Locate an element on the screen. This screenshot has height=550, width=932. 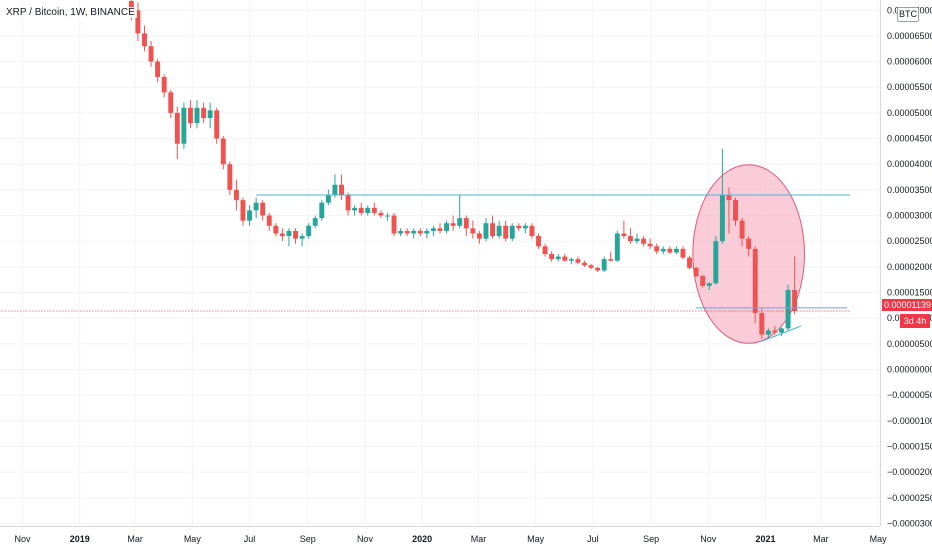
currency-badge: BTC is located at coordinates (908, 14).